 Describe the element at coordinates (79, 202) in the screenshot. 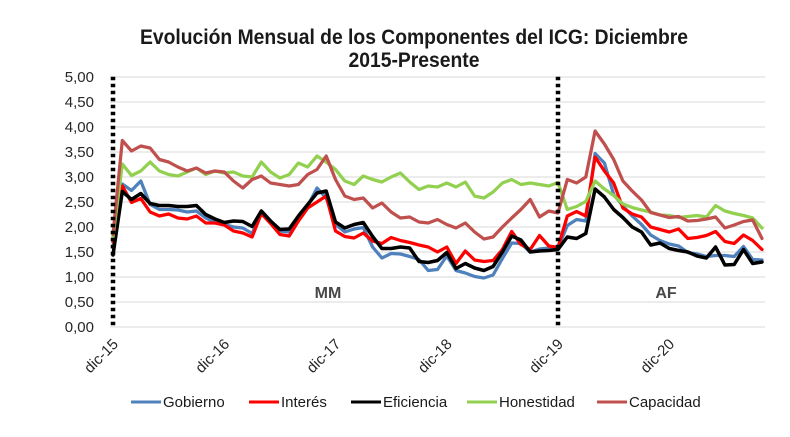

I see `svg-text: 2,50` at that location.